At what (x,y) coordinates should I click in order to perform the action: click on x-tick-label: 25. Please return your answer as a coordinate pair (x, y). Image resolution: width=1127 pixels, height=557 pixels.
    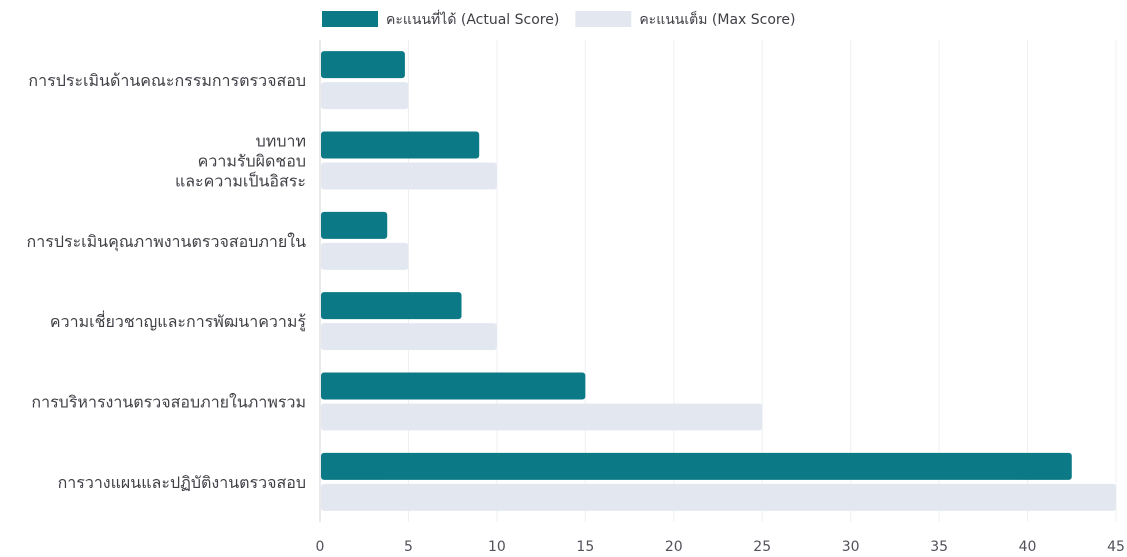
    Looking at the image, I should click on (762, 547).